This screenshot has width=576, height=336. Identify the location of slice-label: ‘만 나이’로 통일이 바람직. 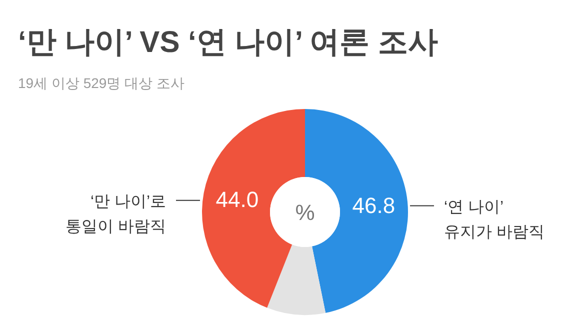
(116, 214).